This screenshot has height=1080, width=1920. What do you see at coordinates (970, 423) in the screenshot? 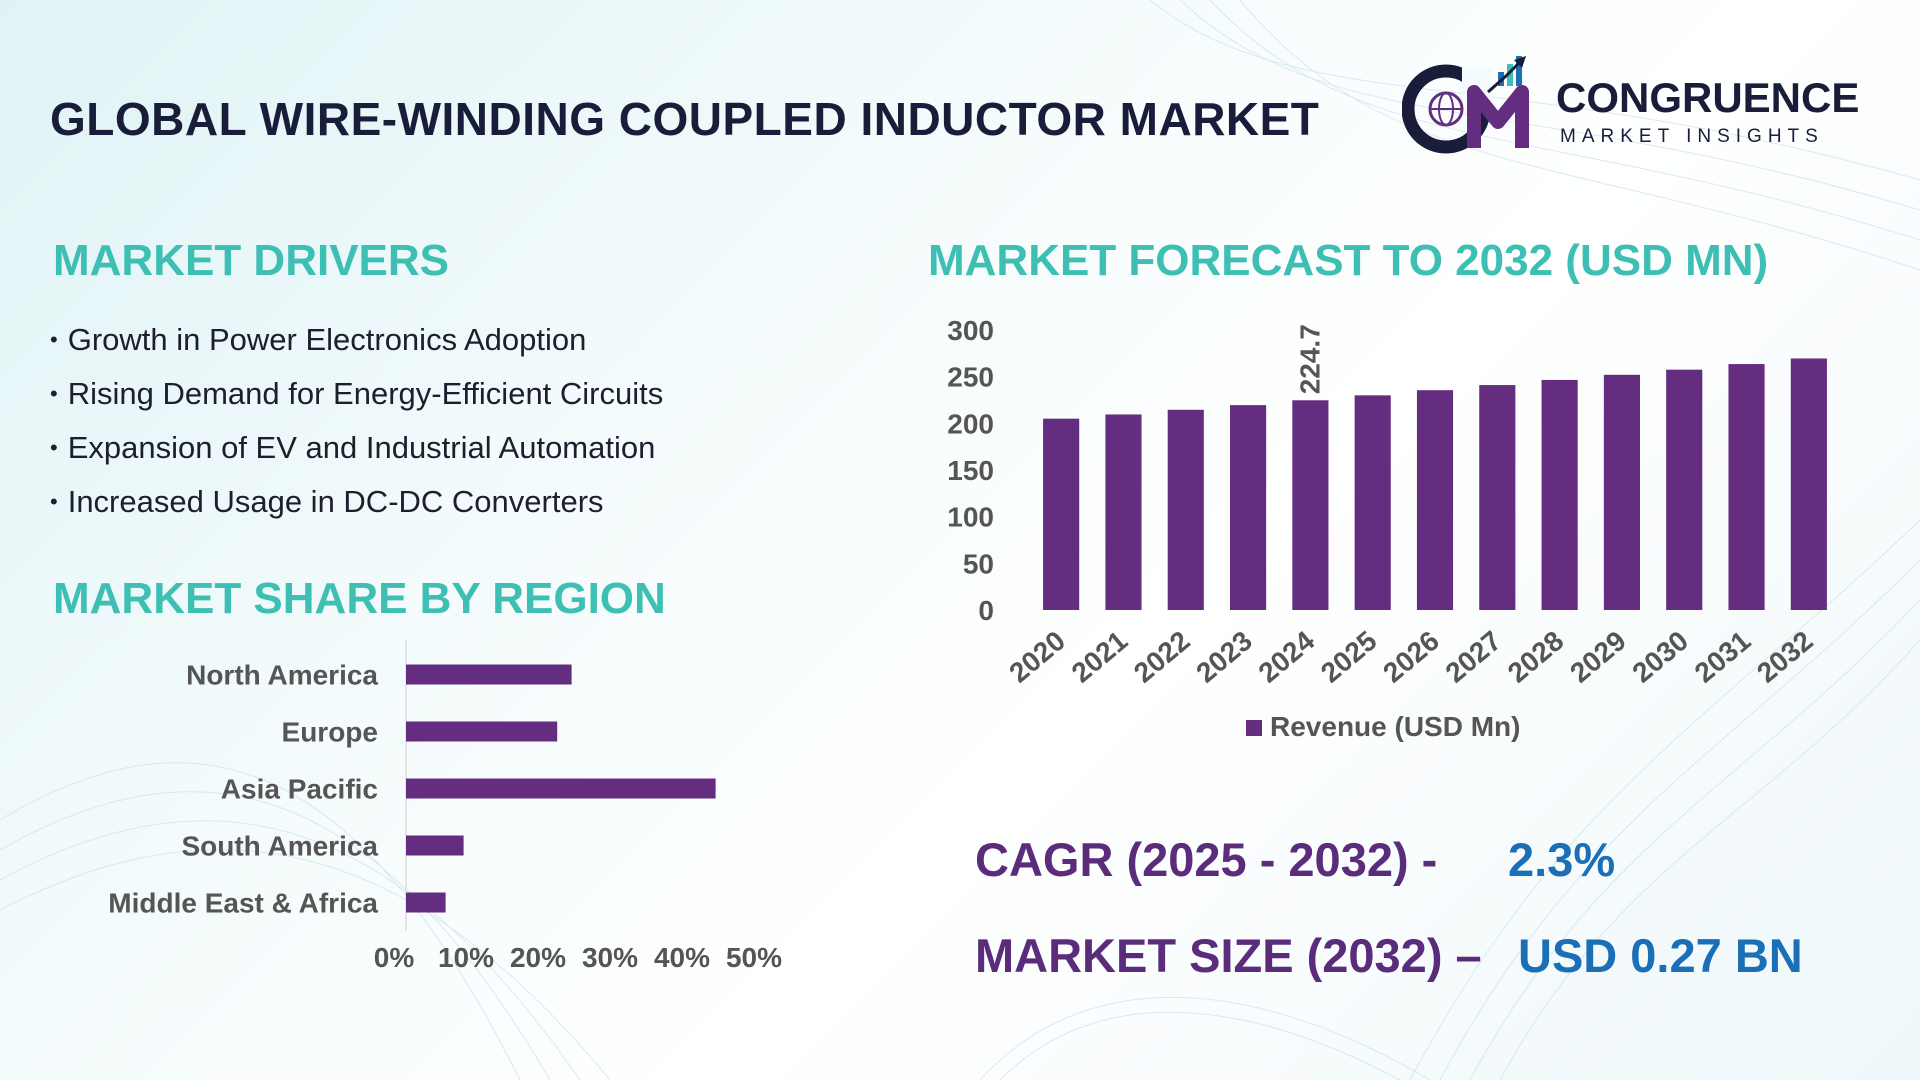
I see `forecast-y-tick: 200` at bounding box center [970, 423].